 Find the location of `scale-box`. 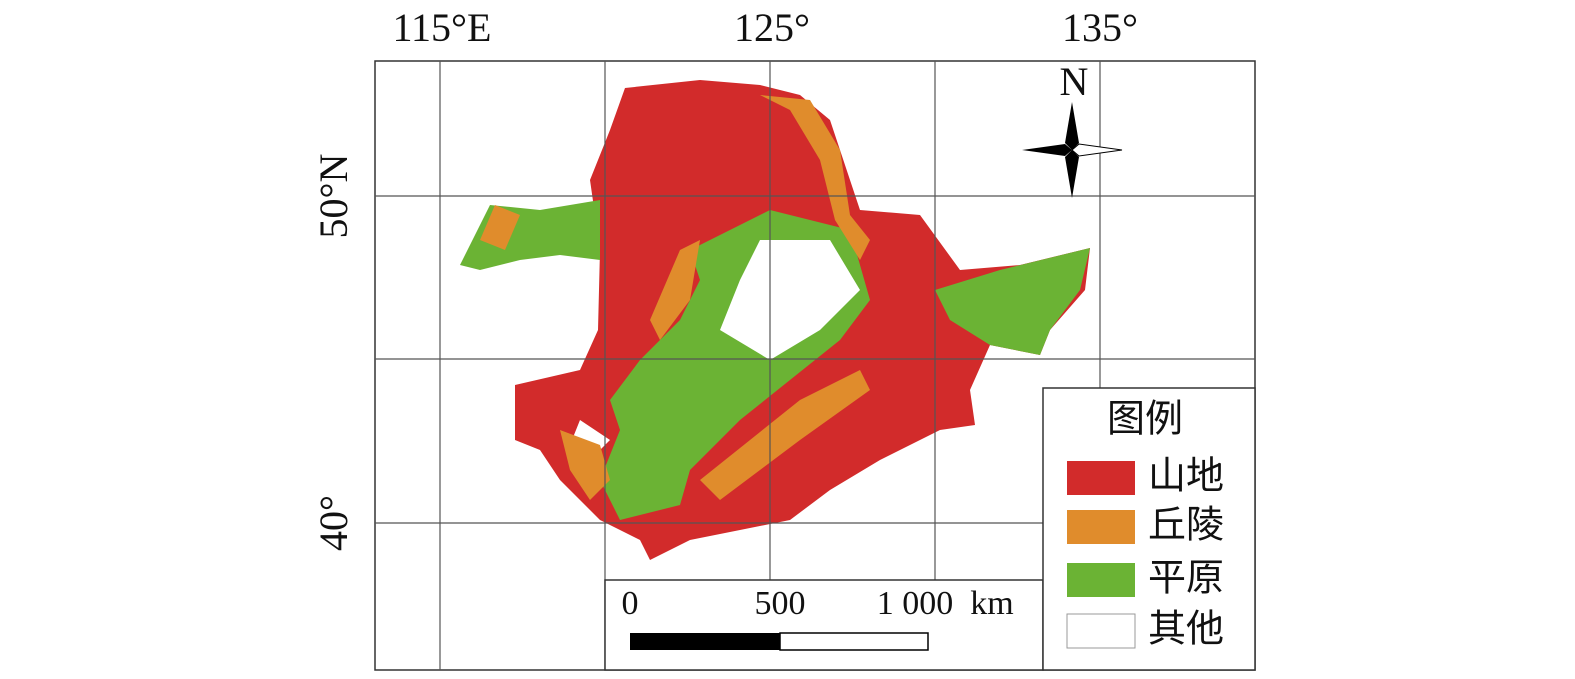

scale-box is located at coordinates (824, 625).